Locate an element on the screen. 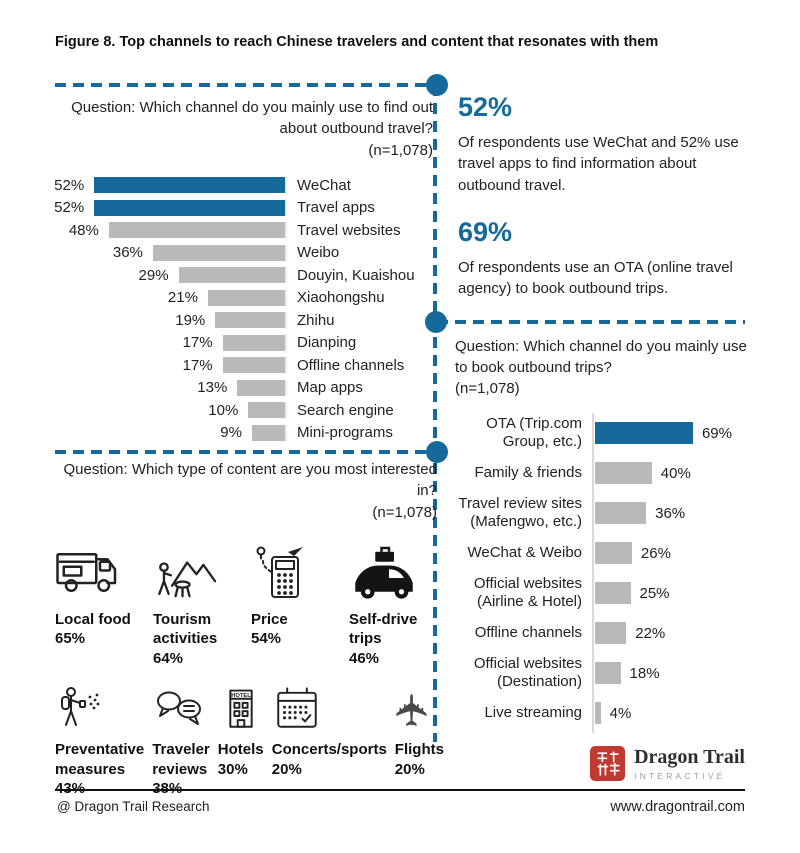 The image size is (800, 853). tourism-activities-icon is located at coordinates (197, 570).